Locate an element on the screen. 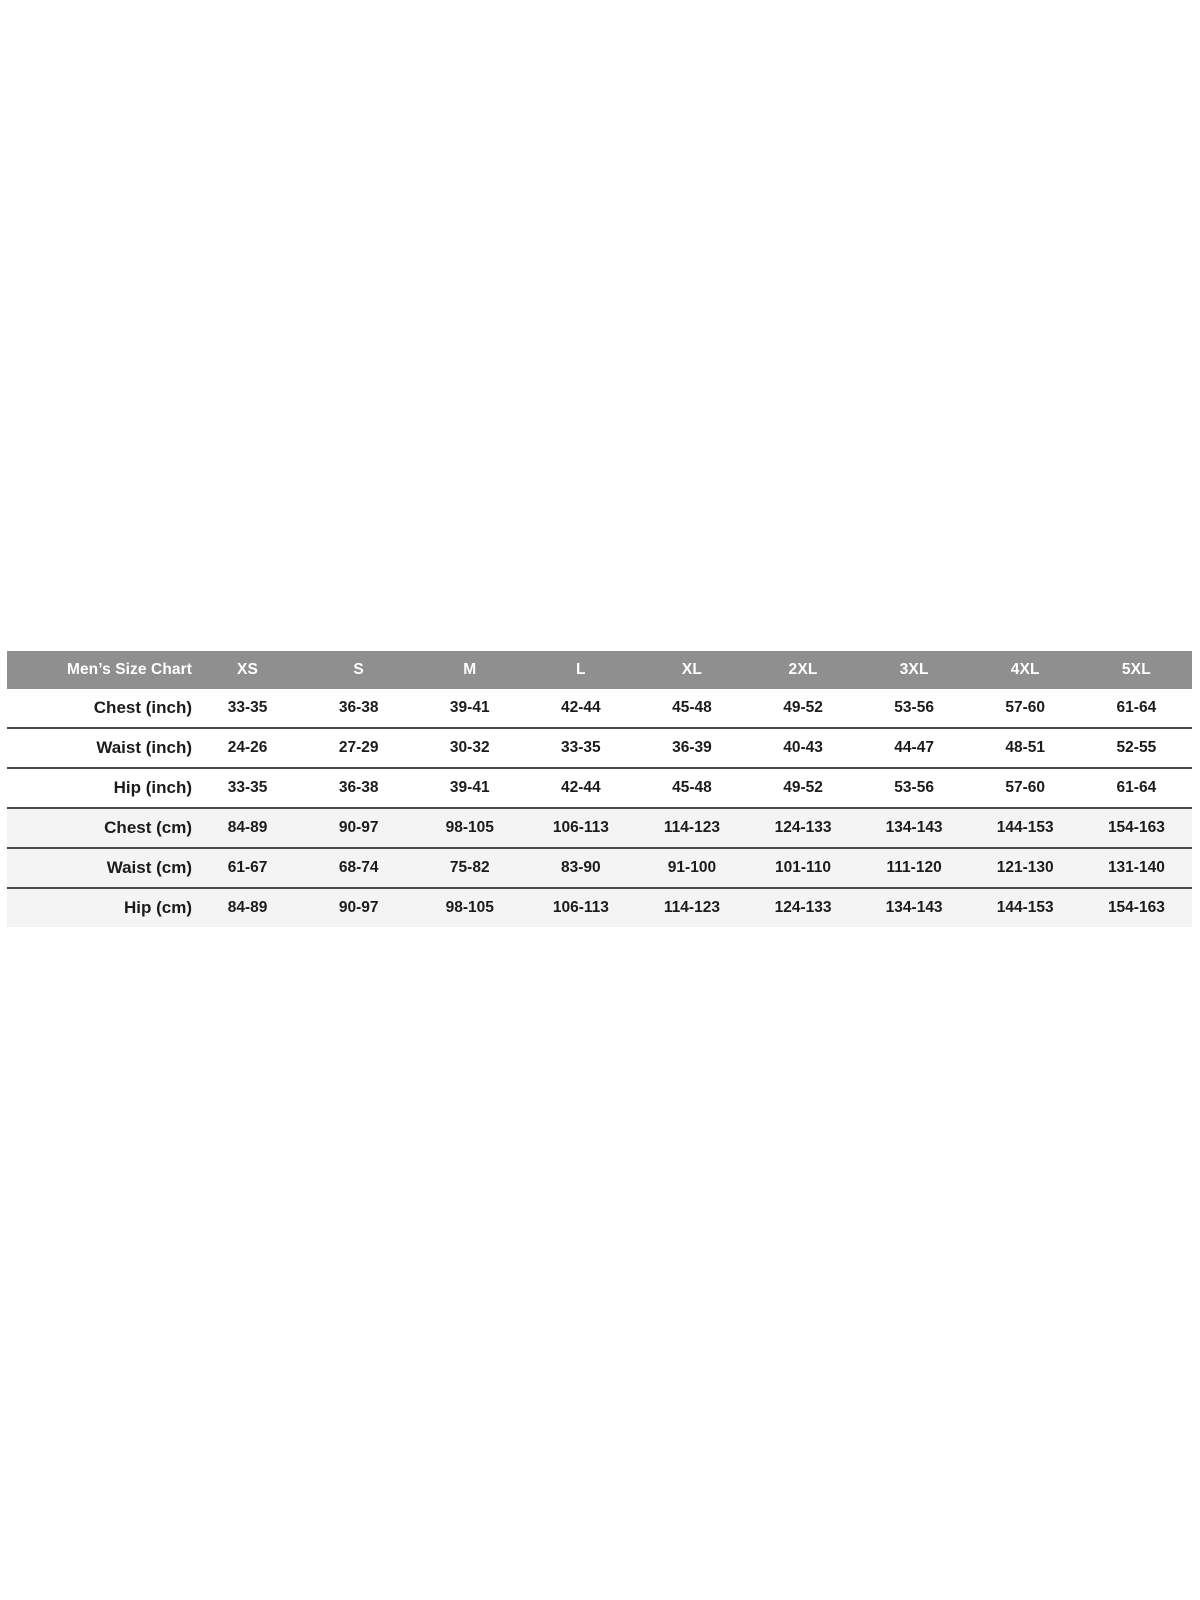  cell-waist-cm-m: 75-82 is located at coordinates (470, 867).